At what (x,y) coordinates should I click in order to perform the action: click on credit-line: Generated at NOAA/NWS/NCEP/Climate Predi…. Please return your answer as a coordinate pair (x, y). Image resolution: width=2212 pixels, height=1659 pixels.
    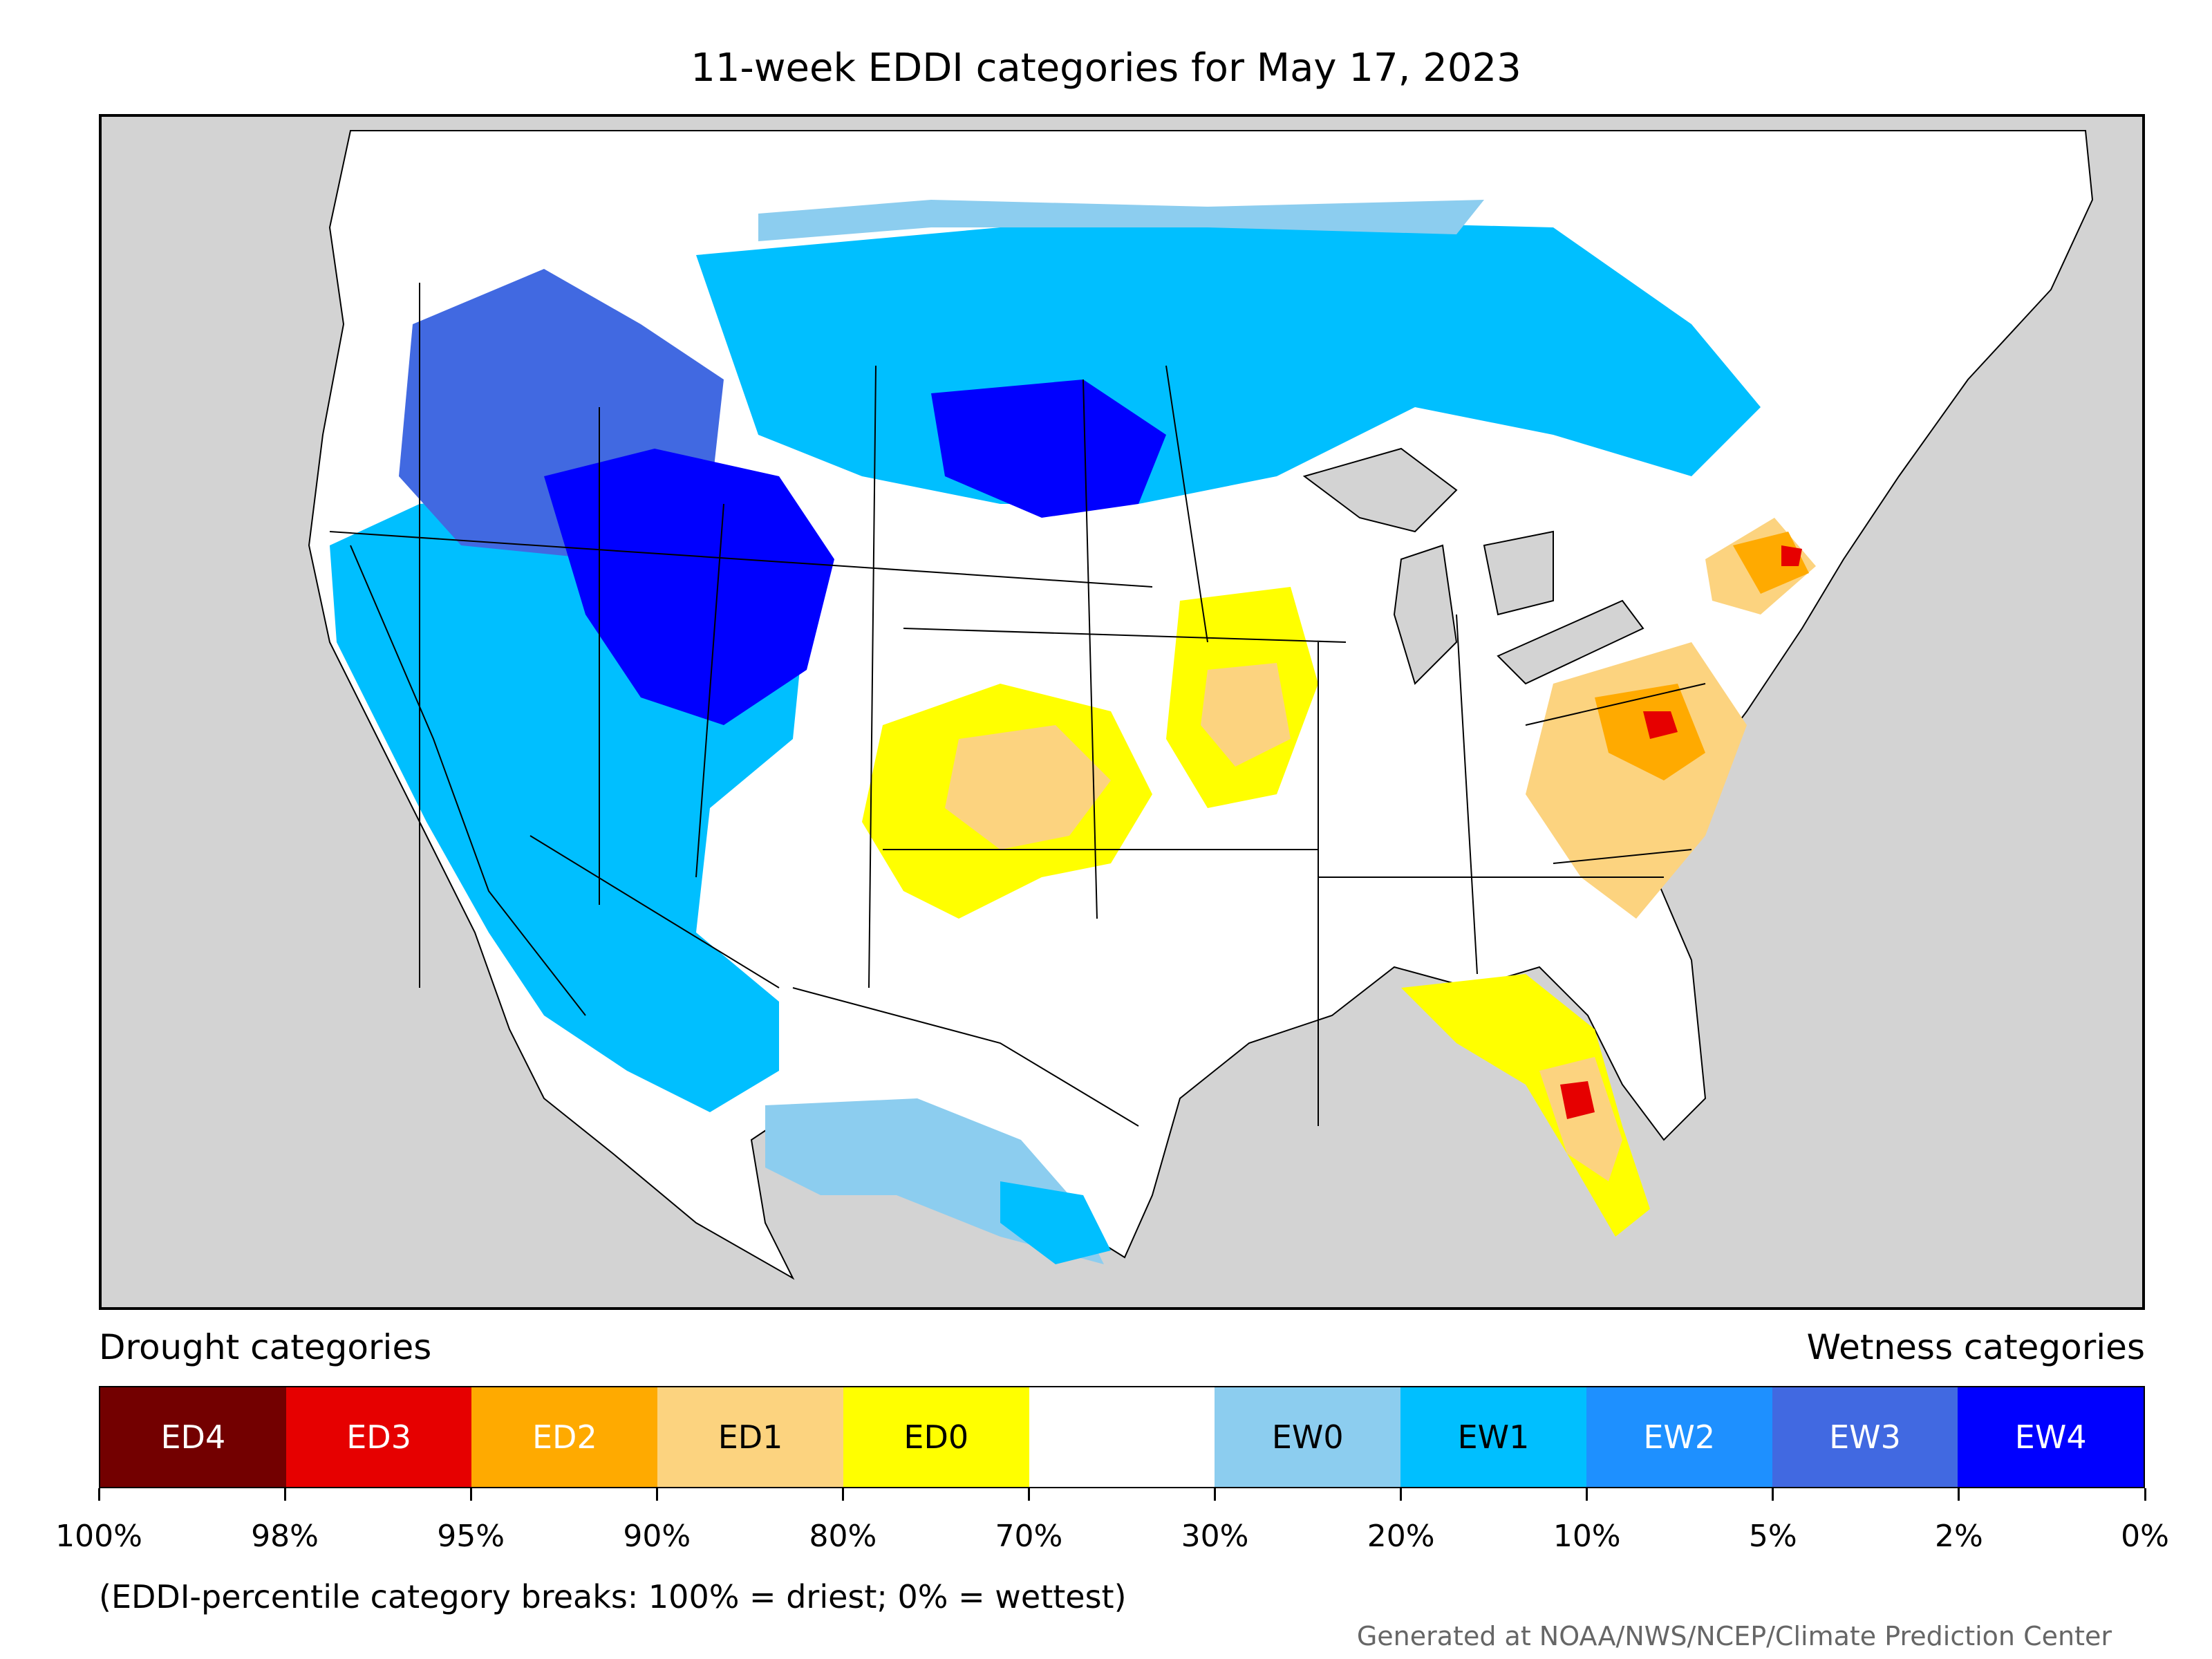
    Looking at the image, I should click on (1734, 1636).